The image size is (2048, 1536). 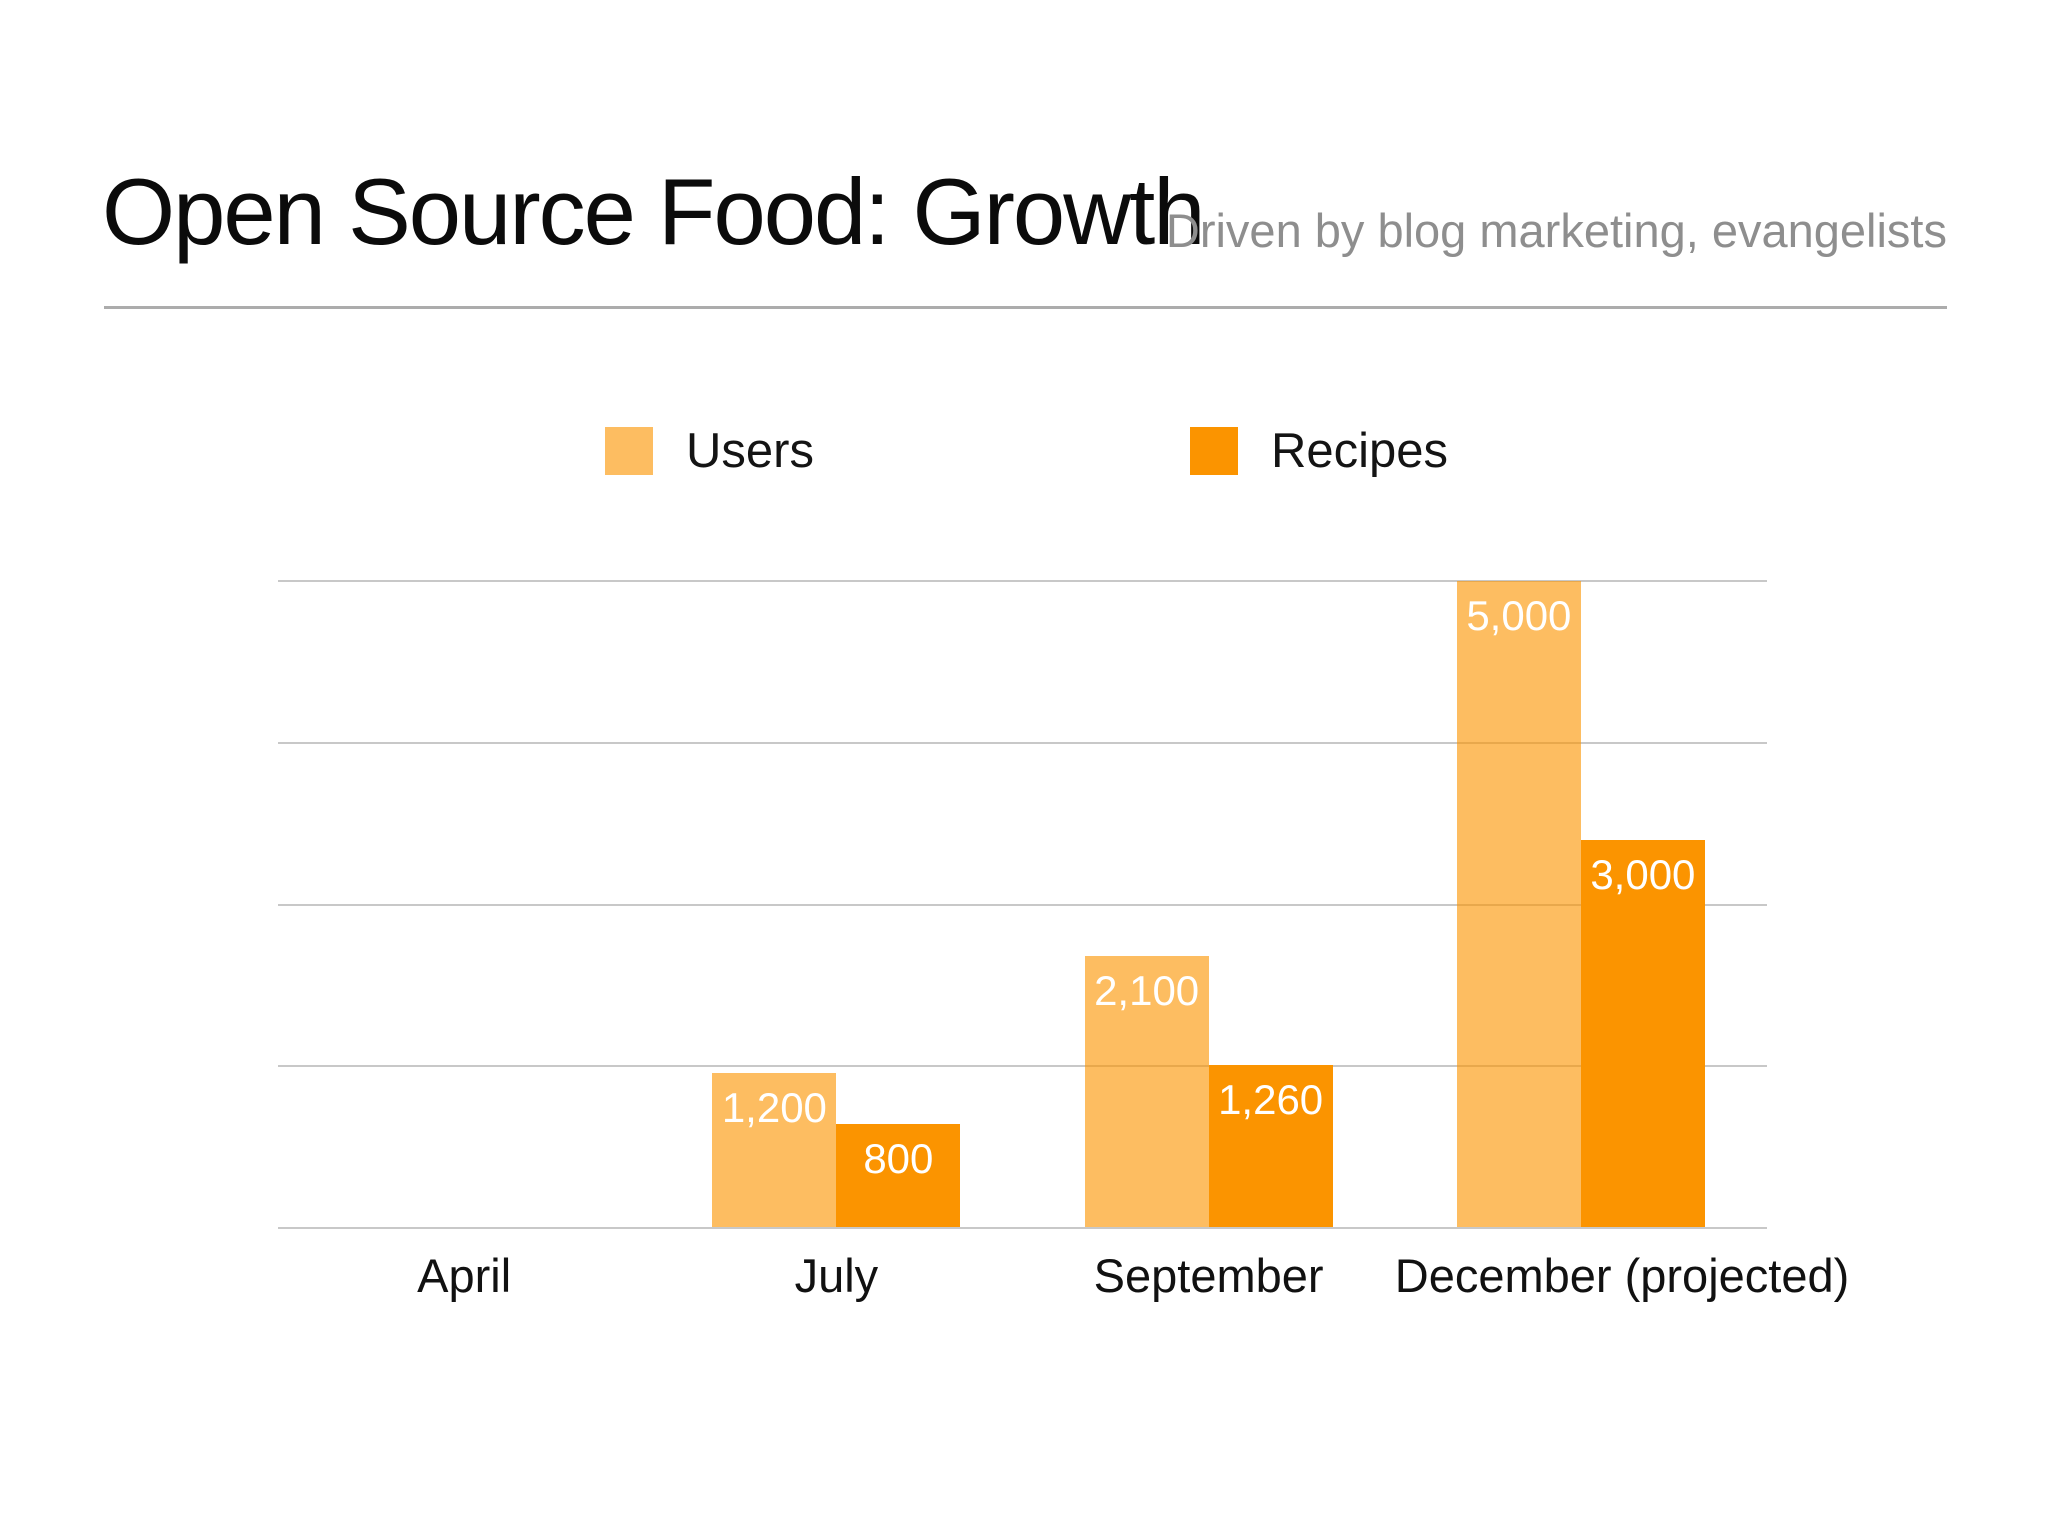 What do you see at coordinates (1025, 307) in the screenshot?
I see `header-divider` at bounding box center [1025, 307].